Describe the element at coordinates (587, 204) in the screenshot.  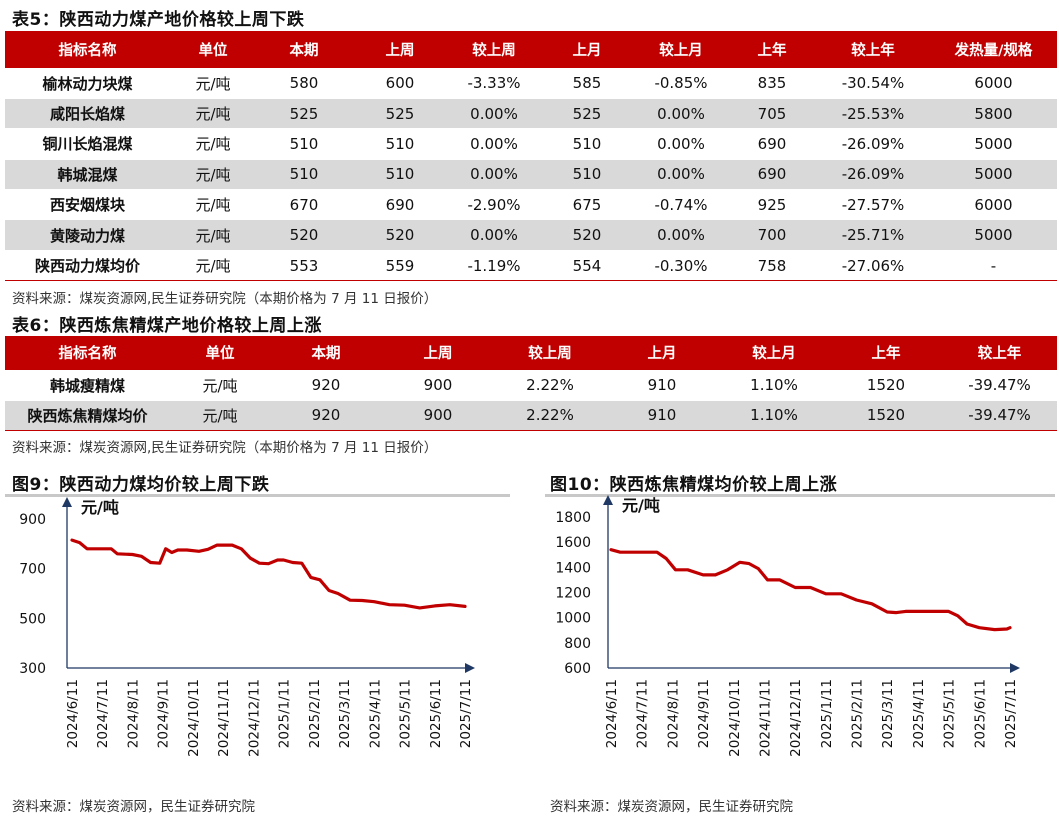
I see `table-cell: 675` at that location.